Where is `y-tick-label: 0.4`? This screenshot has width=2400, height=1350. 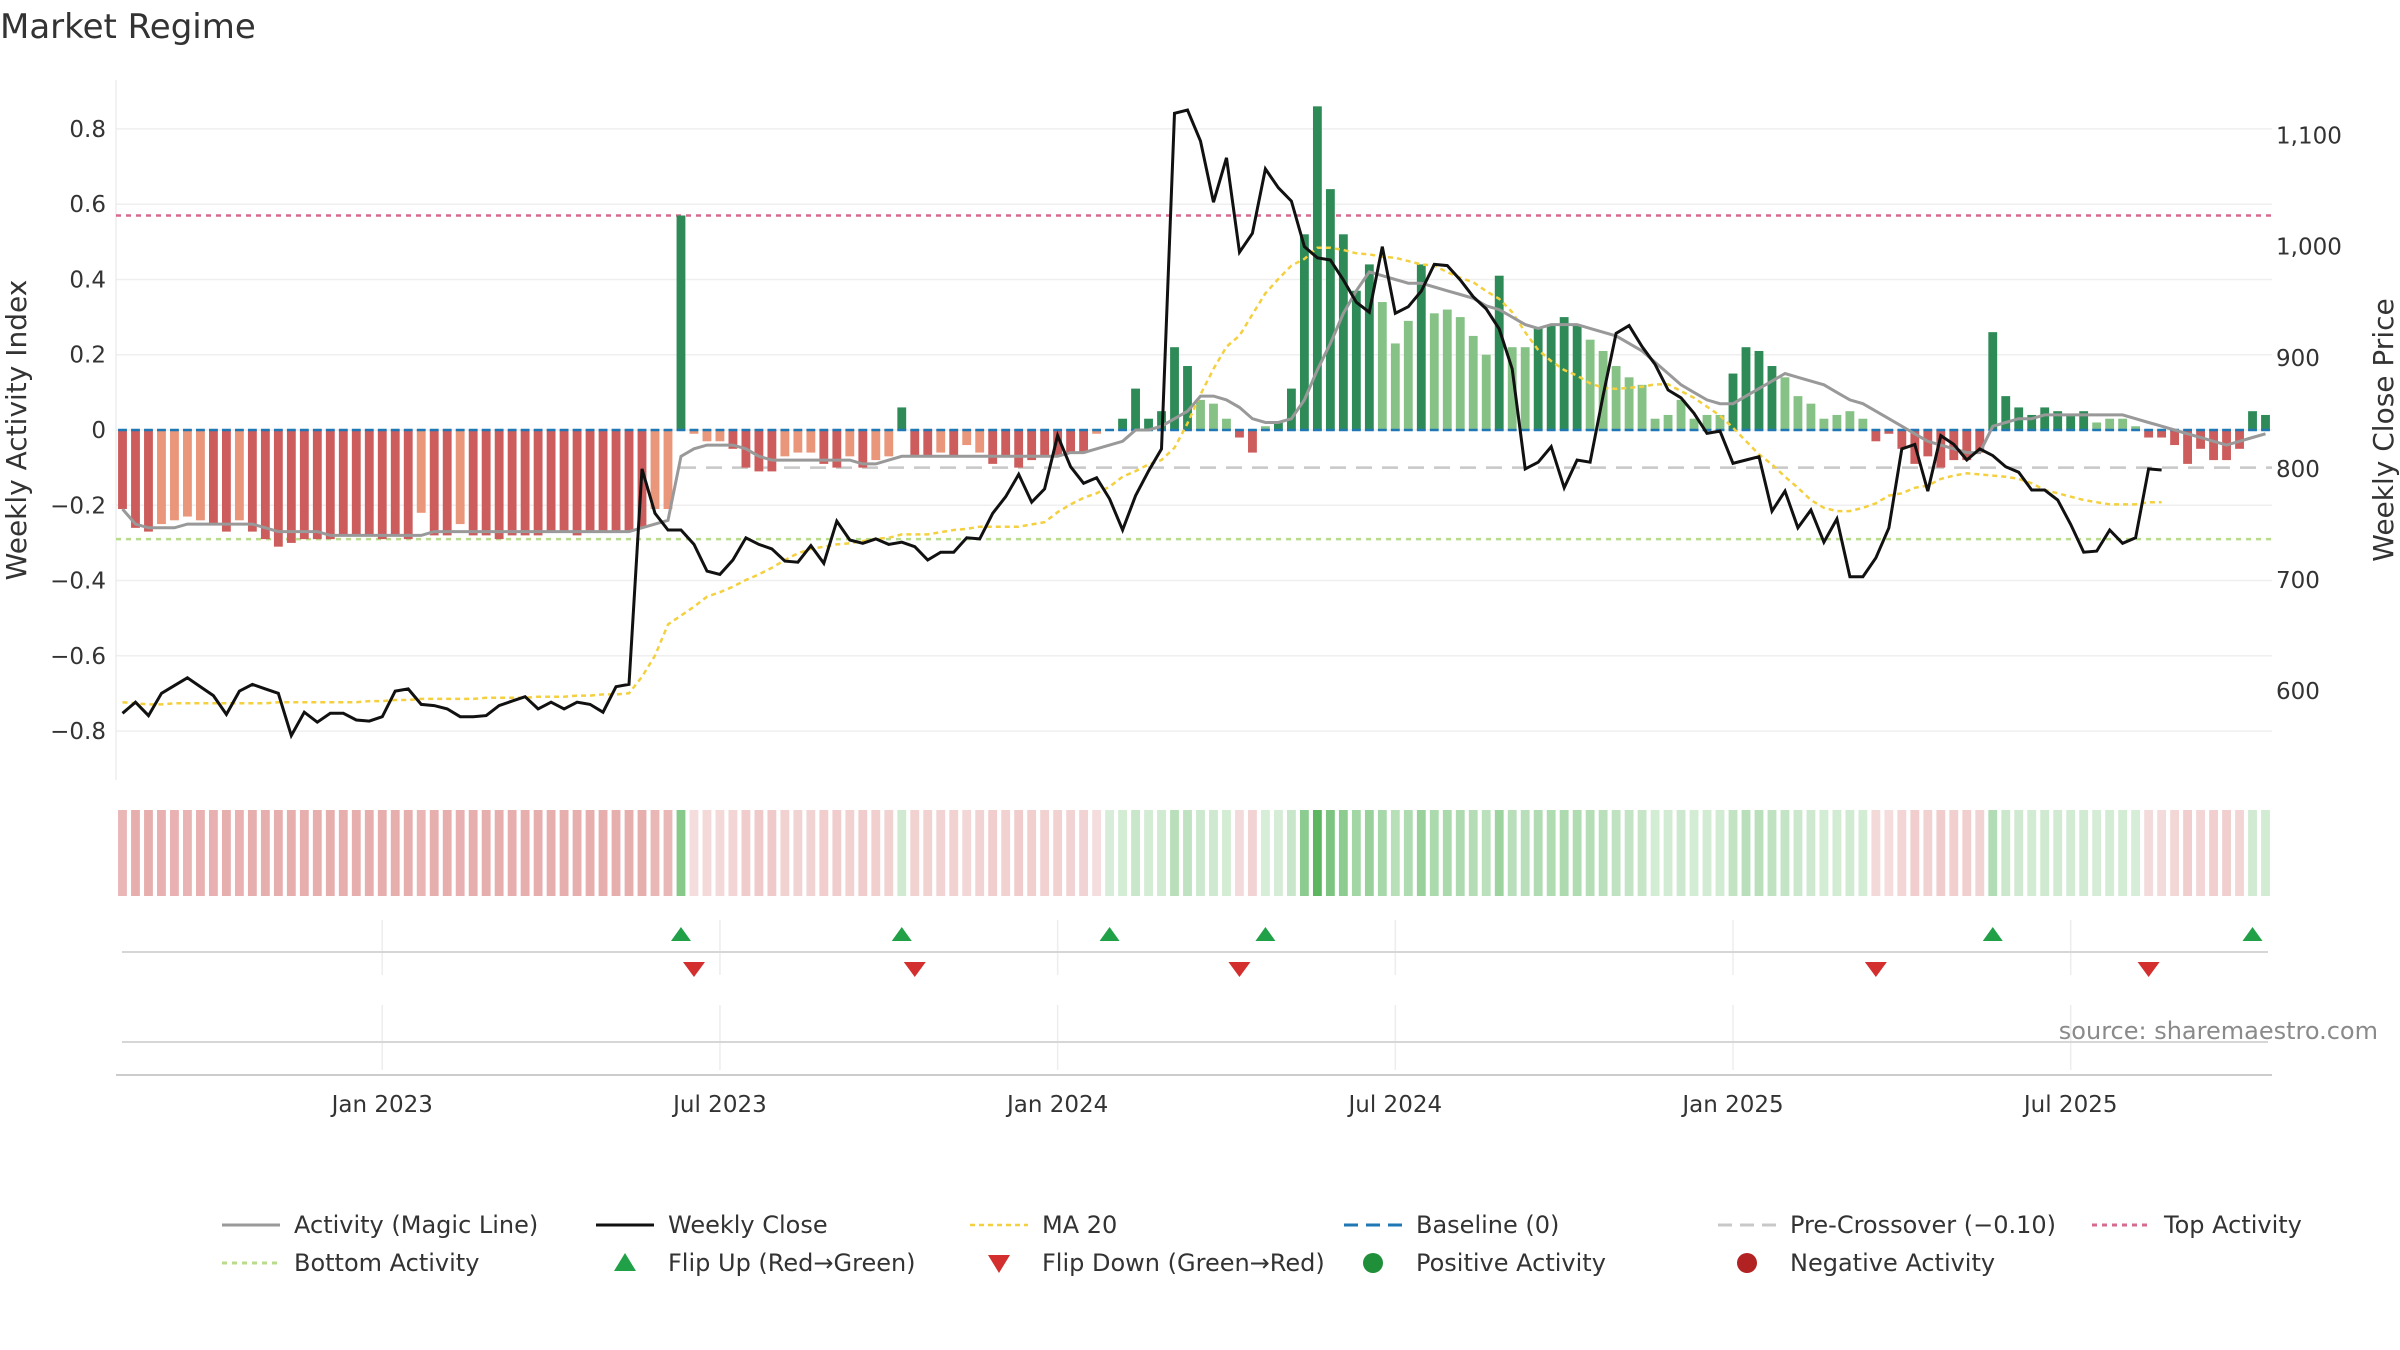 y-tick-label: 0.4 is located at coordinates (87, 280).